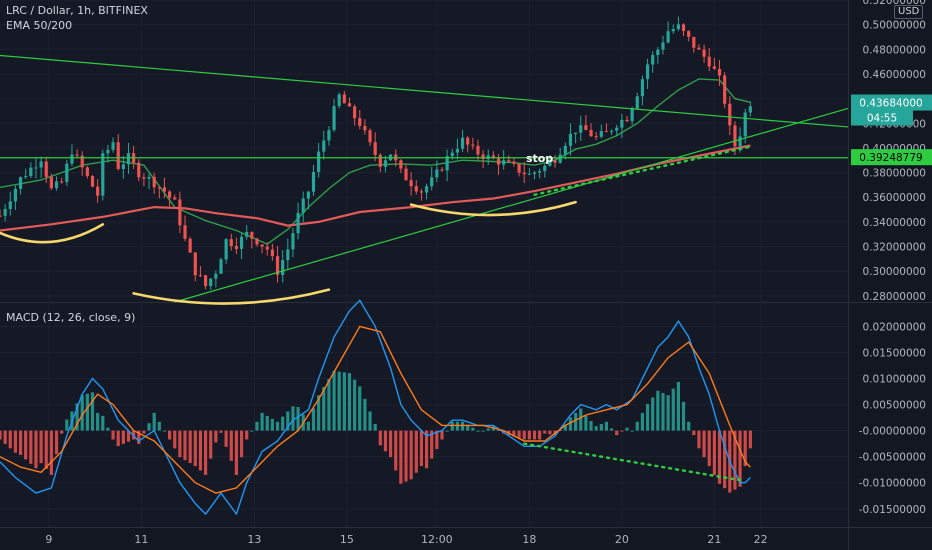  I want to click on dotted-trendline, so click(642, 170).